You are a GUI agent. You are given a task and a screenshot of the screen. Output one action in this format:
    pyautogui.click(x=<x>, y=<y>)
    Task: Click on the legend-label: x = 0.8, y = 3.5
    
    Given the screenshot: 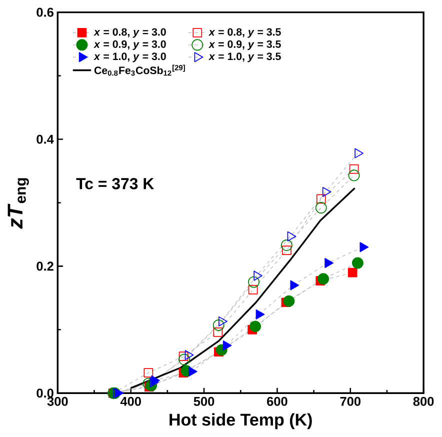 What is the action you would take?
    pyautogui.click(x=244, y=33)
    